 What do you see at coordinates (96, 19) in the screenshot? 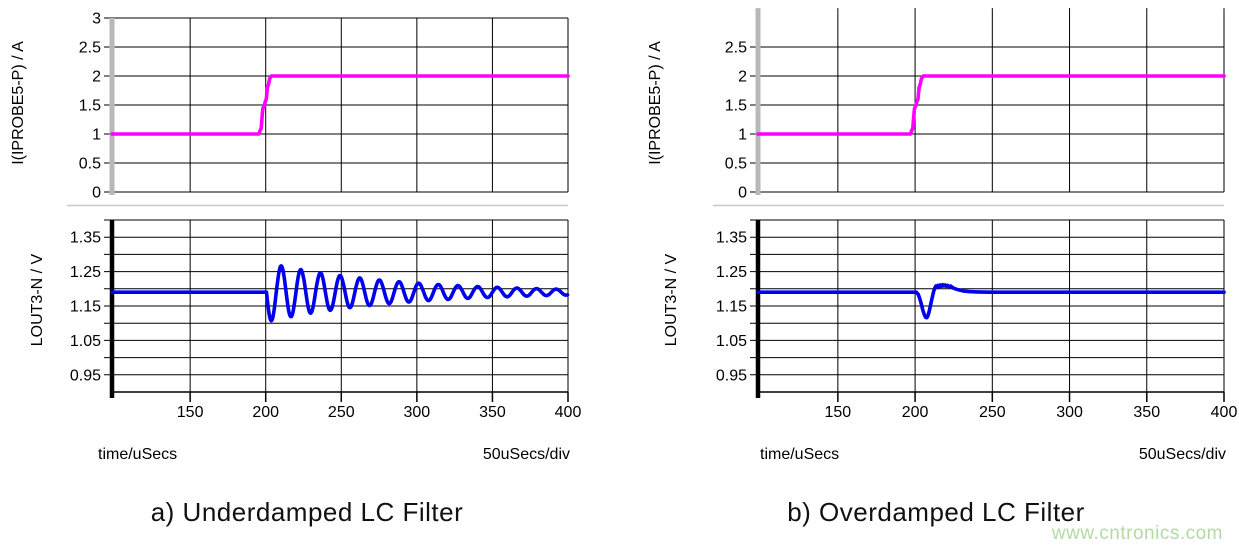
I see `y-tick-label: 3` at bounding box center [96, 19].